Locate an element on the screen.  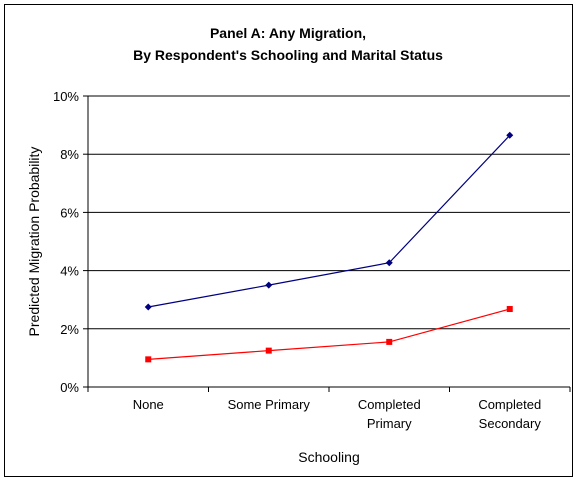
x-axis-label: Schooling is located at coordinates (329, 457).